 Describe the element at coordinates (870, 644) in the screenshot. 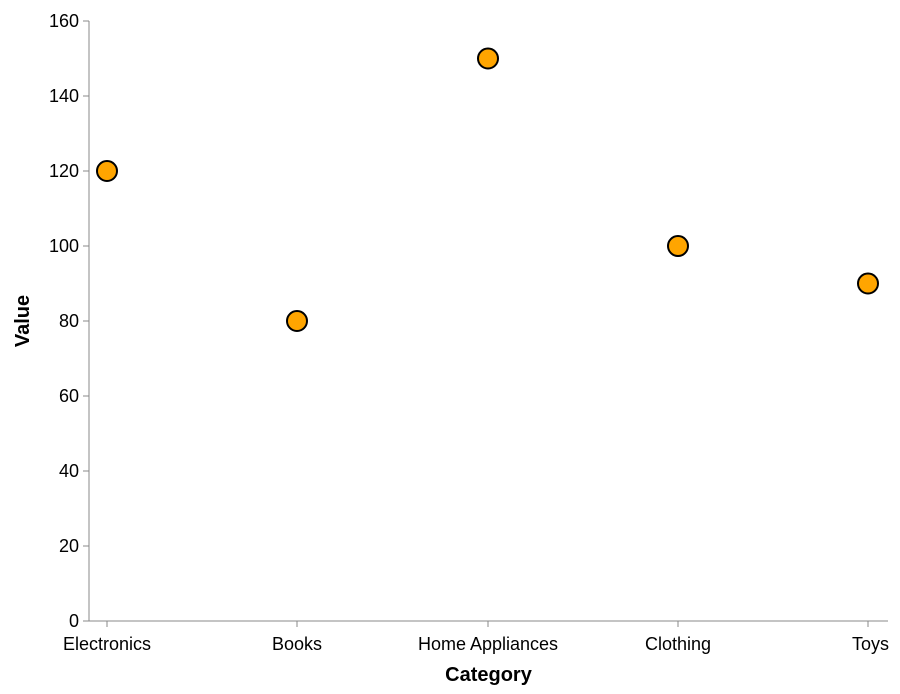

I see `x-tick-label-toys: Toys` at that location.